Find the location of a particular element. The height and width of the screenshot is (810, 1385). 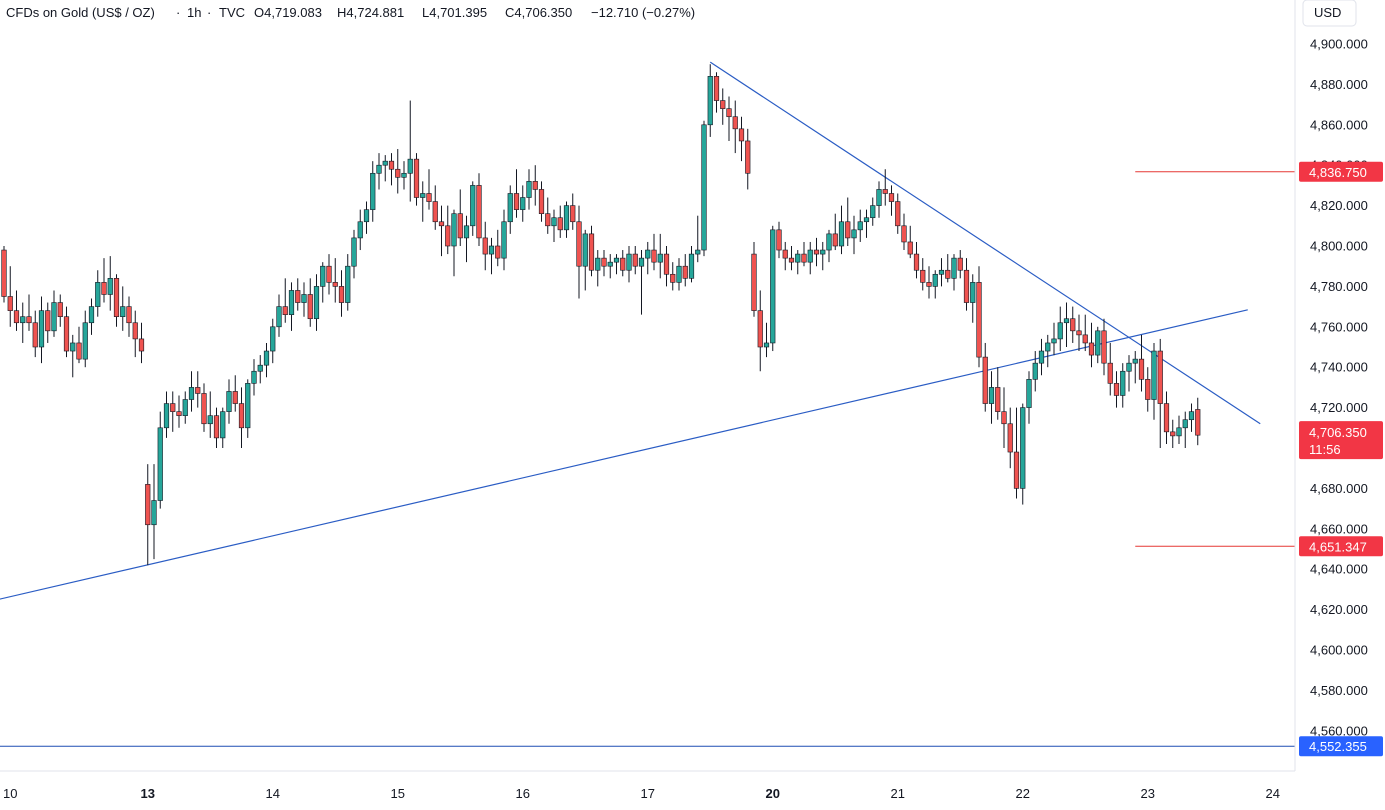

currency-button-frame is located at coordinates (1329, 13).